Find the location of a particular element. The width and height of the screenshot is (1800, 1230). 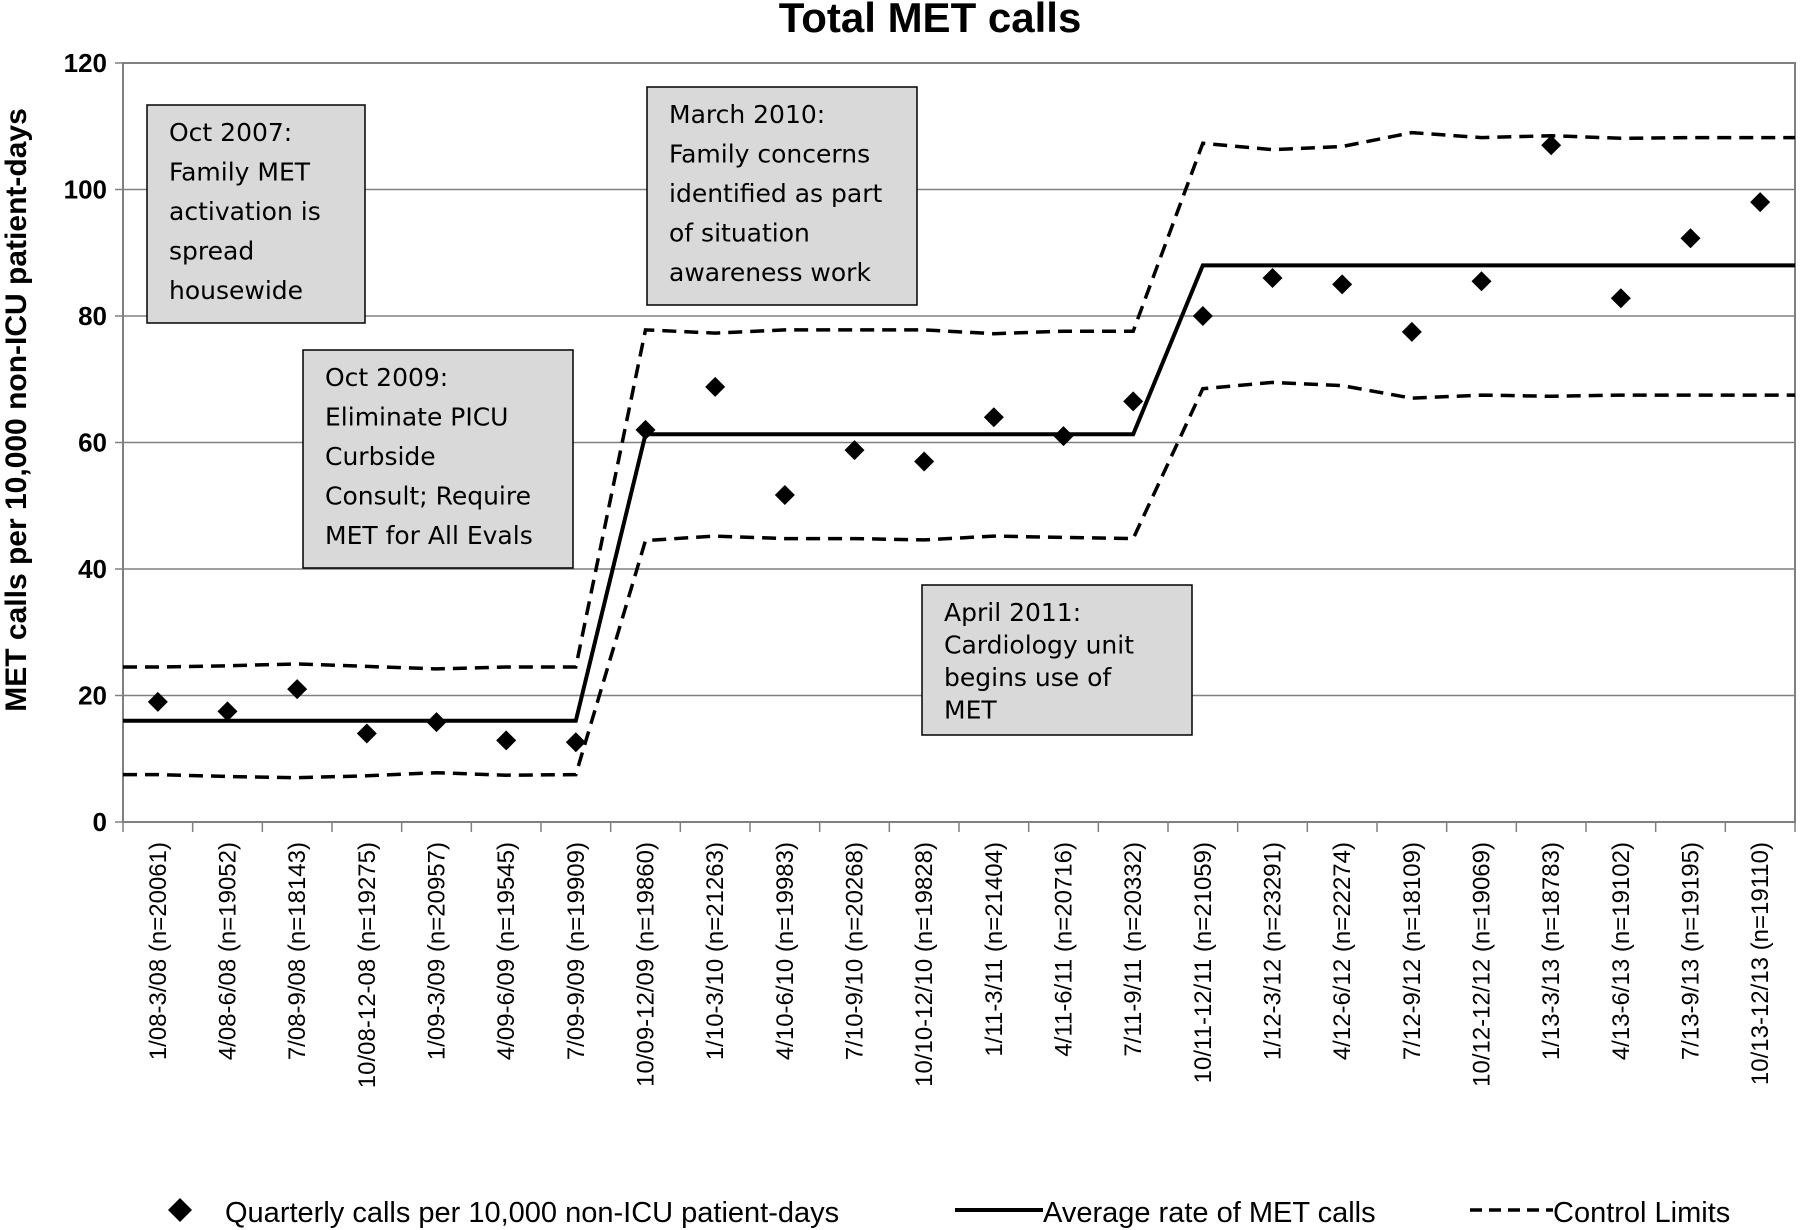

annotation-line: spread is located at coordinates (211, 251).